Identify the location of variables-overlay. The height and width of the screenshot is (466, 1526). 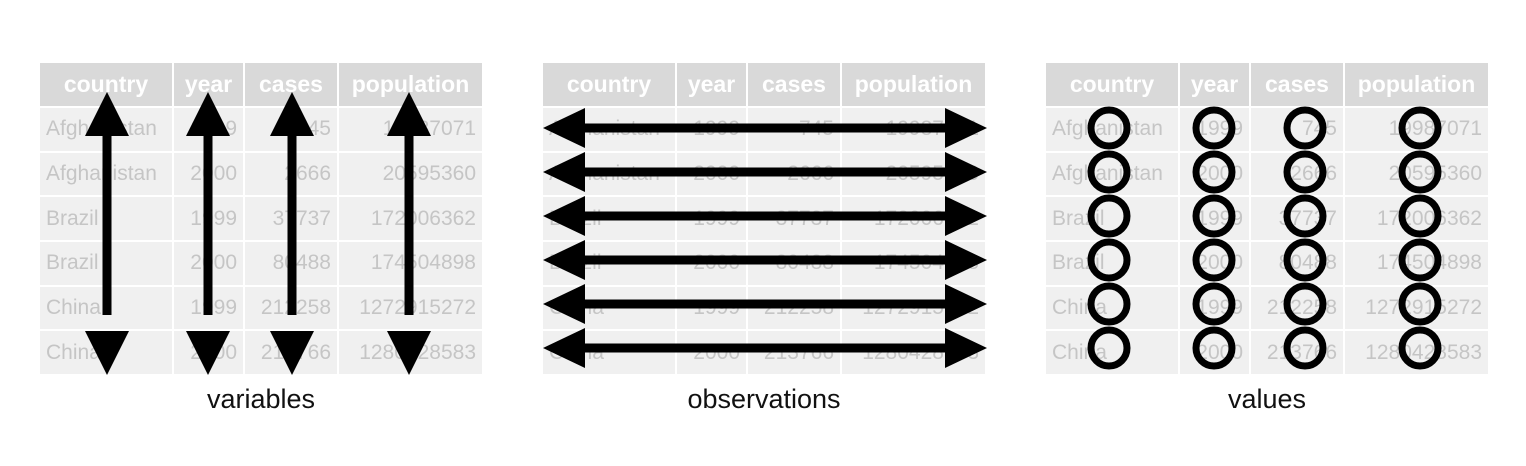
(258, 233).